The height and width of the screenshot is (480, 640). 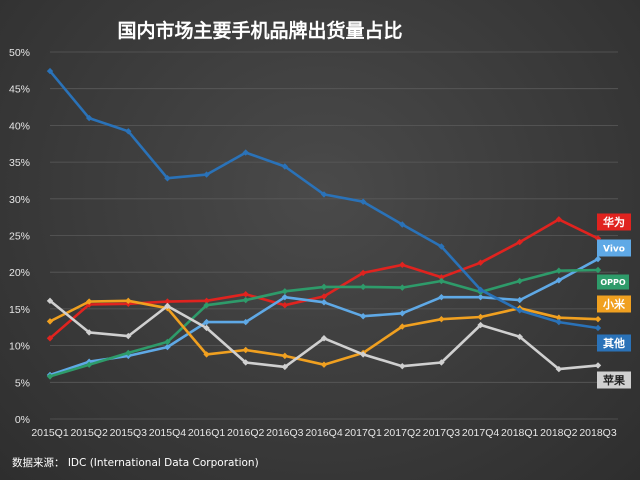 What do you see at coordinates (19, 273) in the screenshot?
I see `y-tick-label: 20%` at bounding box center [19, 273].